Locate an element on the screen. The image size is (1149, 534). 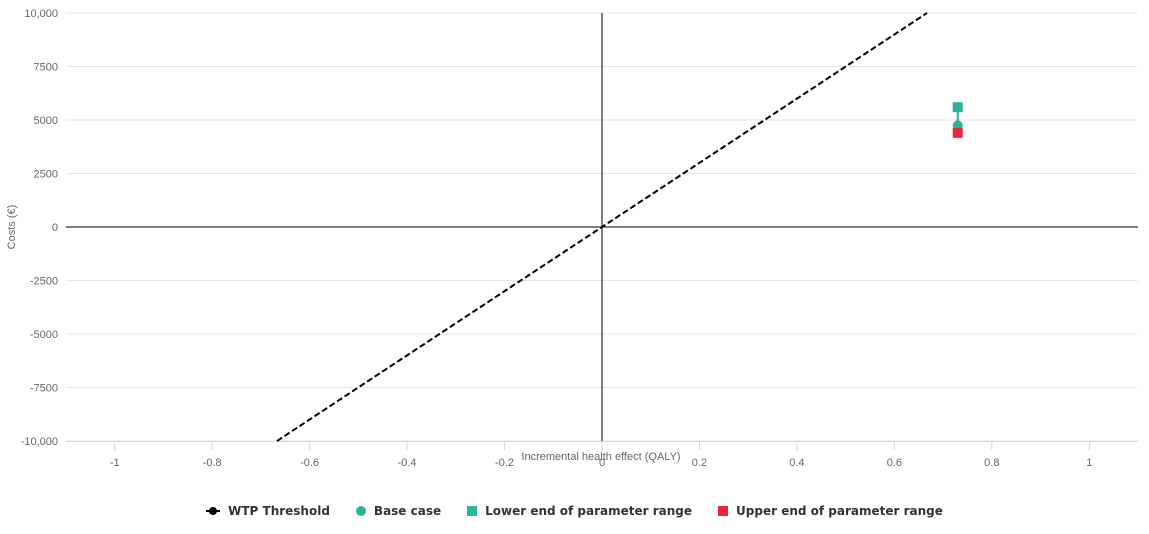
y-tick-label: -5000 is located at coordinates (44, 335).